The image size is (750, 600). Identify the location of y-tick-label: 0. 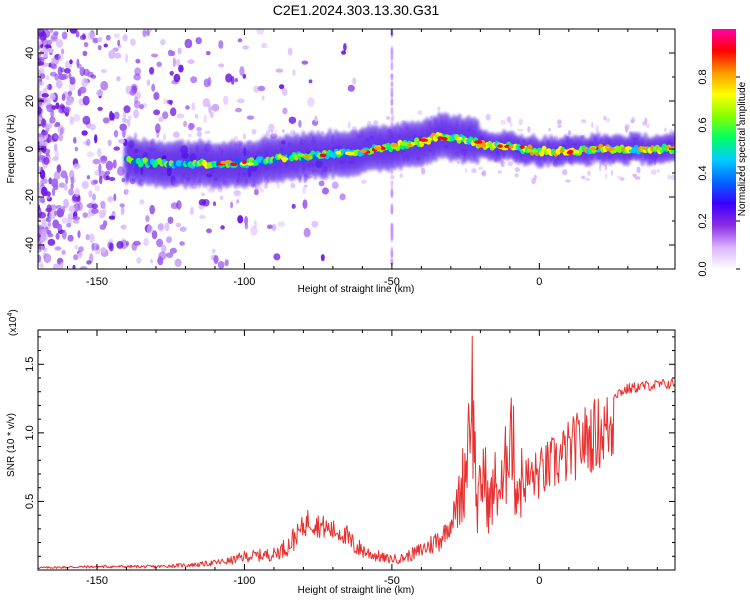
(30, 149).